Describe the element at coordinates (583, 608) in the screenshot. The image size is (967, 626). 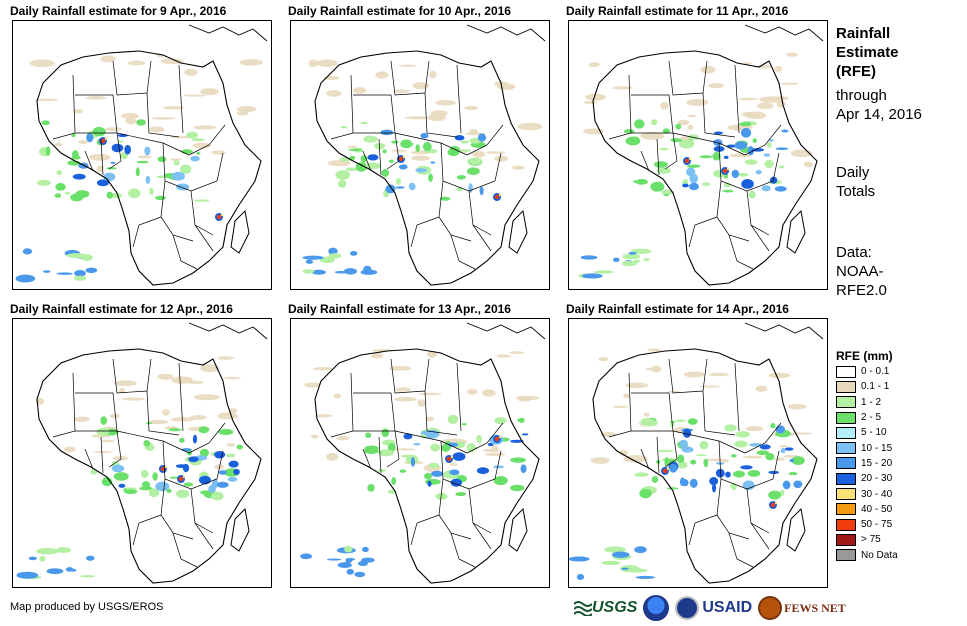
I see `usgs-wave-icon` at that location.